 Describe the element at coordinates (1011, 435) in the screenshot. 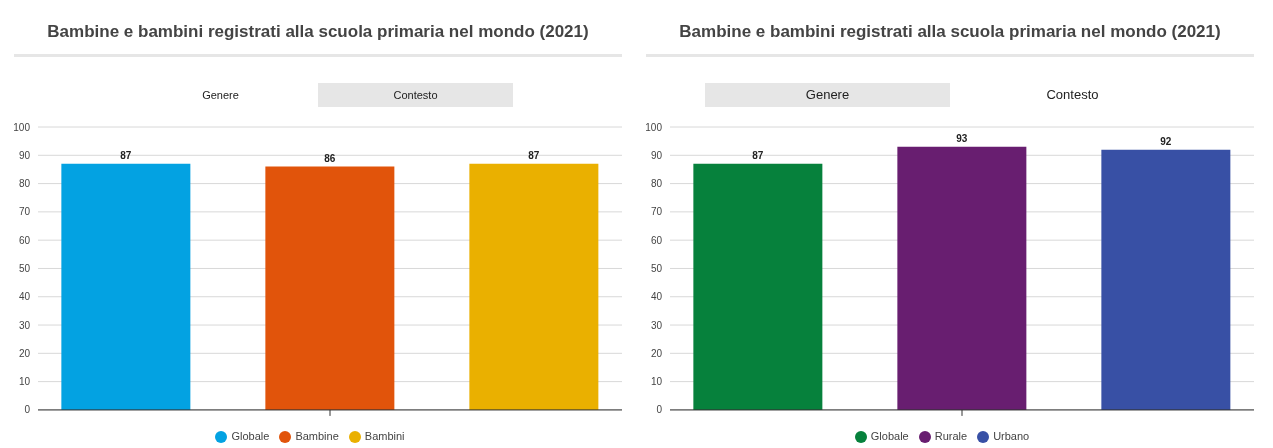

I see `legend-label: Urbano` at that location.